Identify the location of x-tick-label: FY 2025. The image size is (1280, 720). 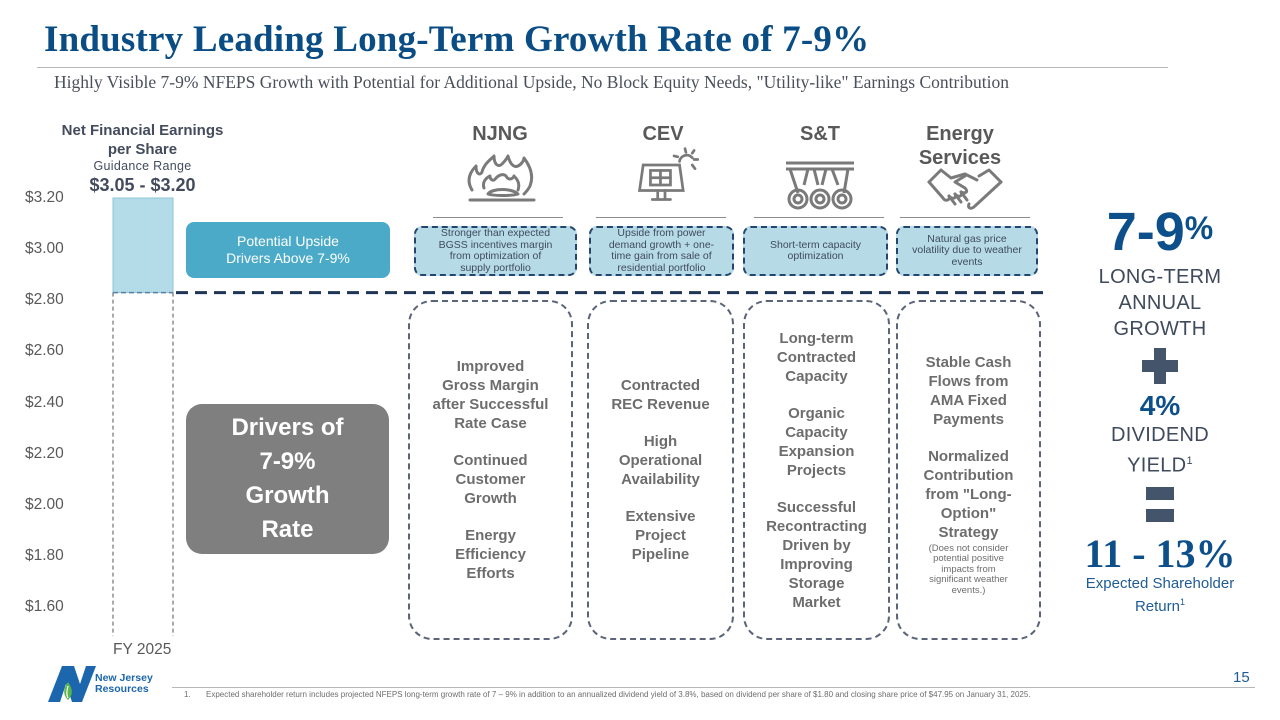
(142, 649).